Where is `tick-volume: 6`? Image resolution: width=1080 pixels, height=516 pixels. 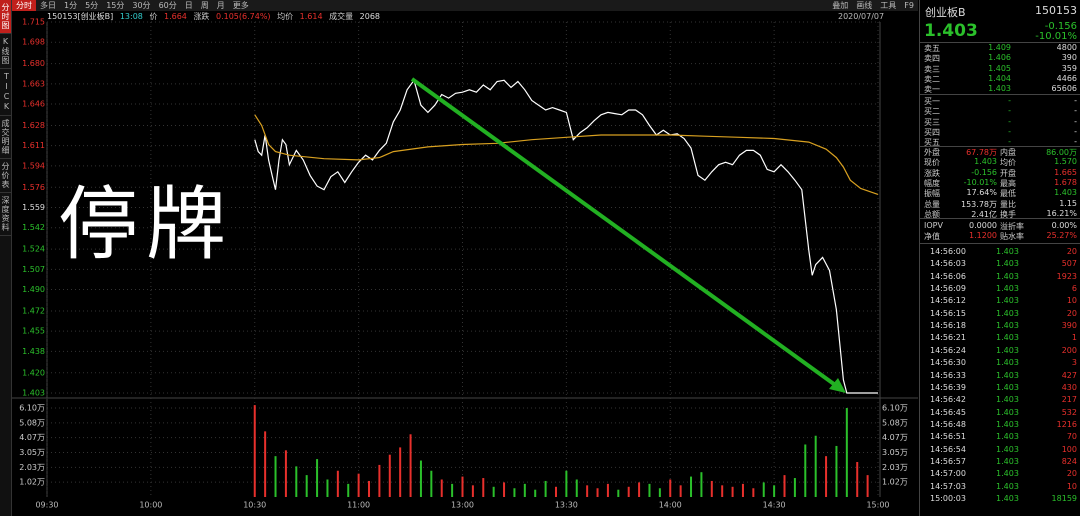
tick-volume: 6 is located at coordinates (1074, 289).